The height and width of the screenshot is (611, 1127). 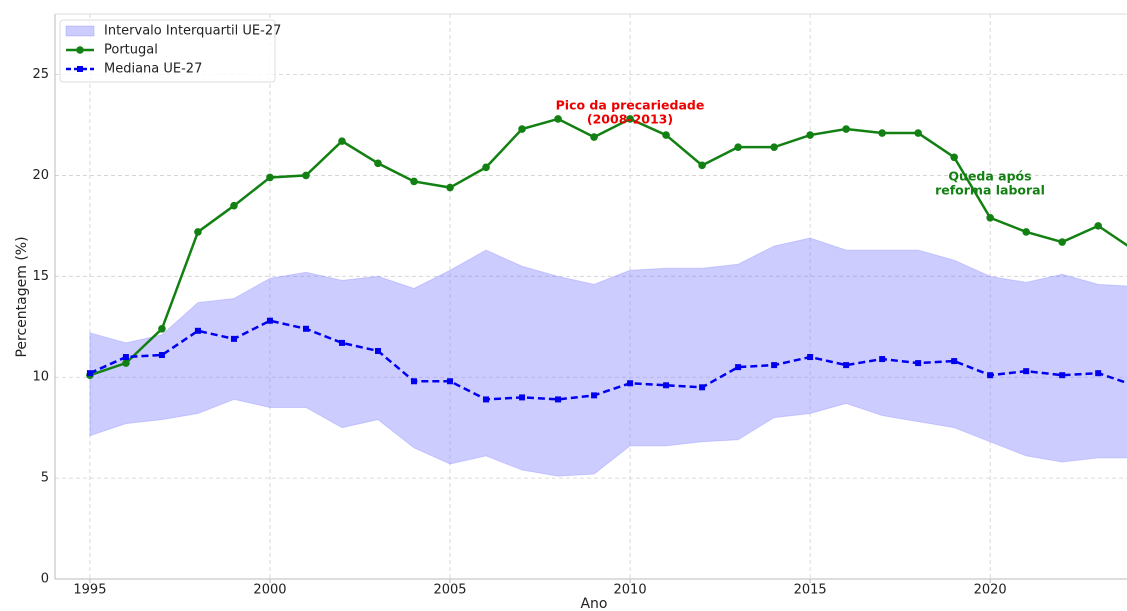 I want to click on y-tick-label: 25, so click(x=40, y=74).